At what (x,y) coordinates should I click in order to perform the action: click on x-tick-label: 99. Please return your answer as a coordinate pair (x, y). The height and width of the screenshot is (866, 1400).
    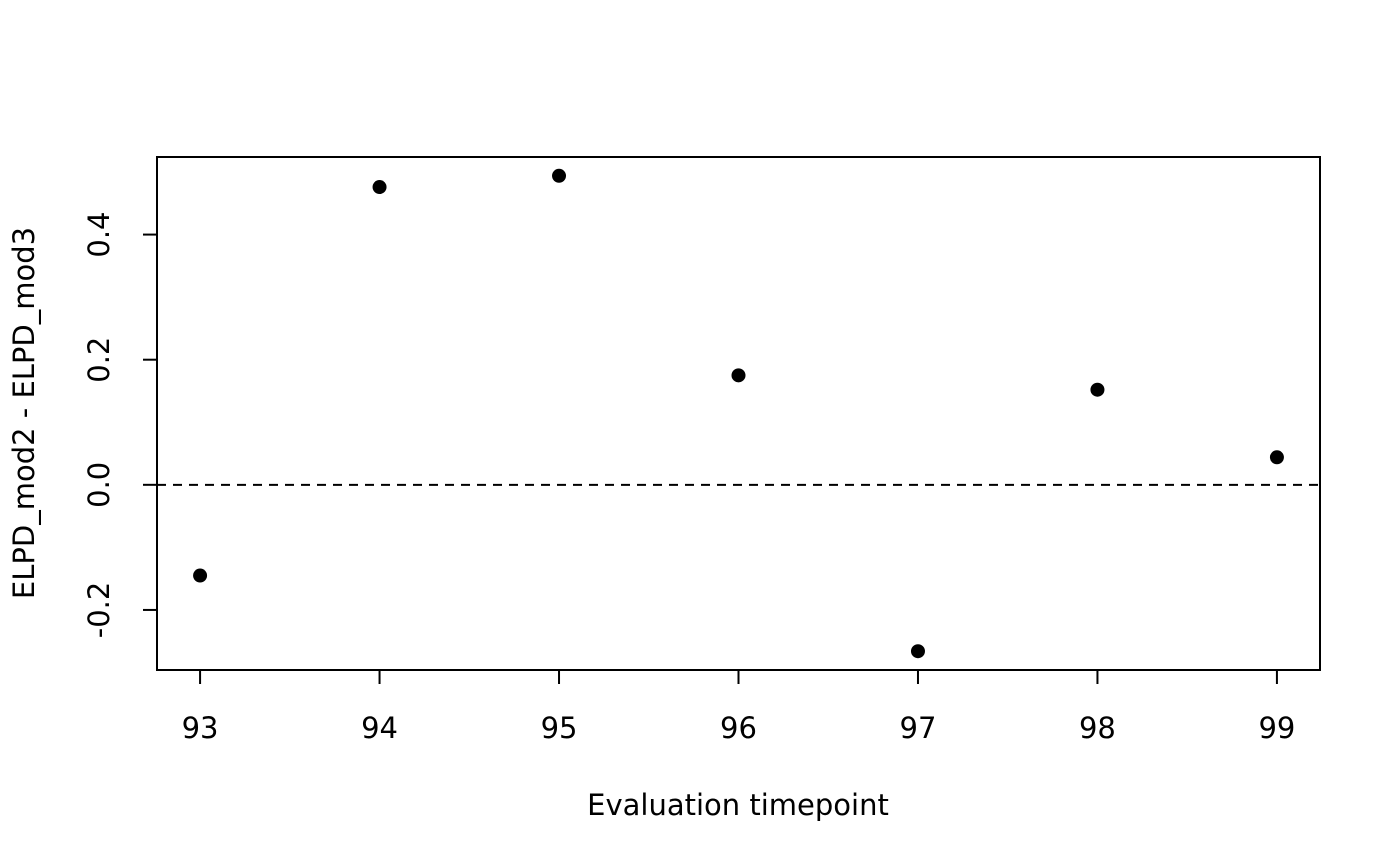
    Looking at the image, I should click on (1276, 728).